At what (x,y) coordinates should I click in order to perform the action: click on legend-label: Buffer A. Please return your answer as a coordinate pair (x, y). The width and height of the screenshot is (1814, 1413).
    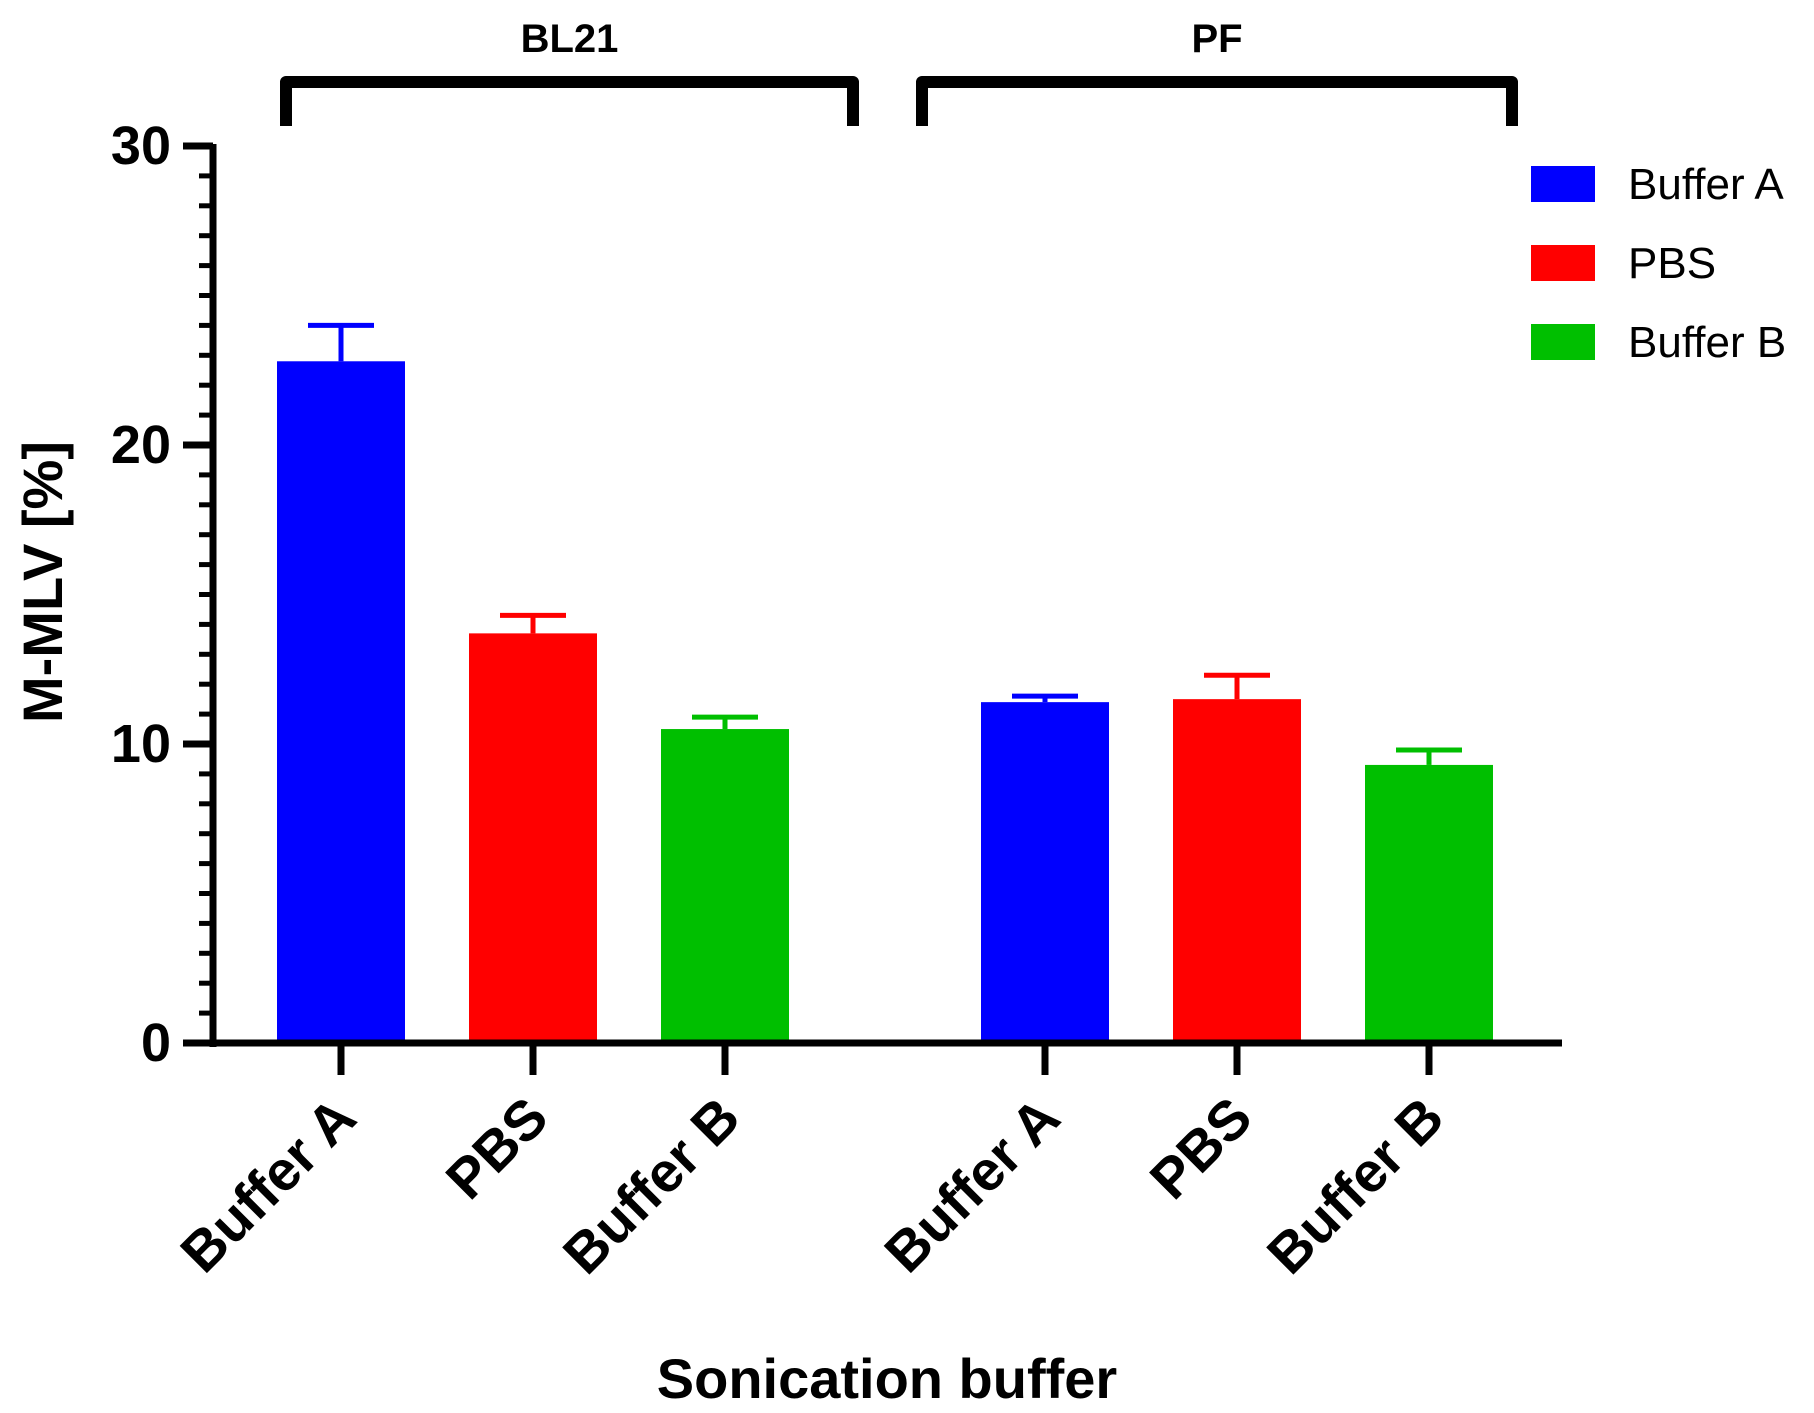
    Looking at the image, I should click on (1706, 184).